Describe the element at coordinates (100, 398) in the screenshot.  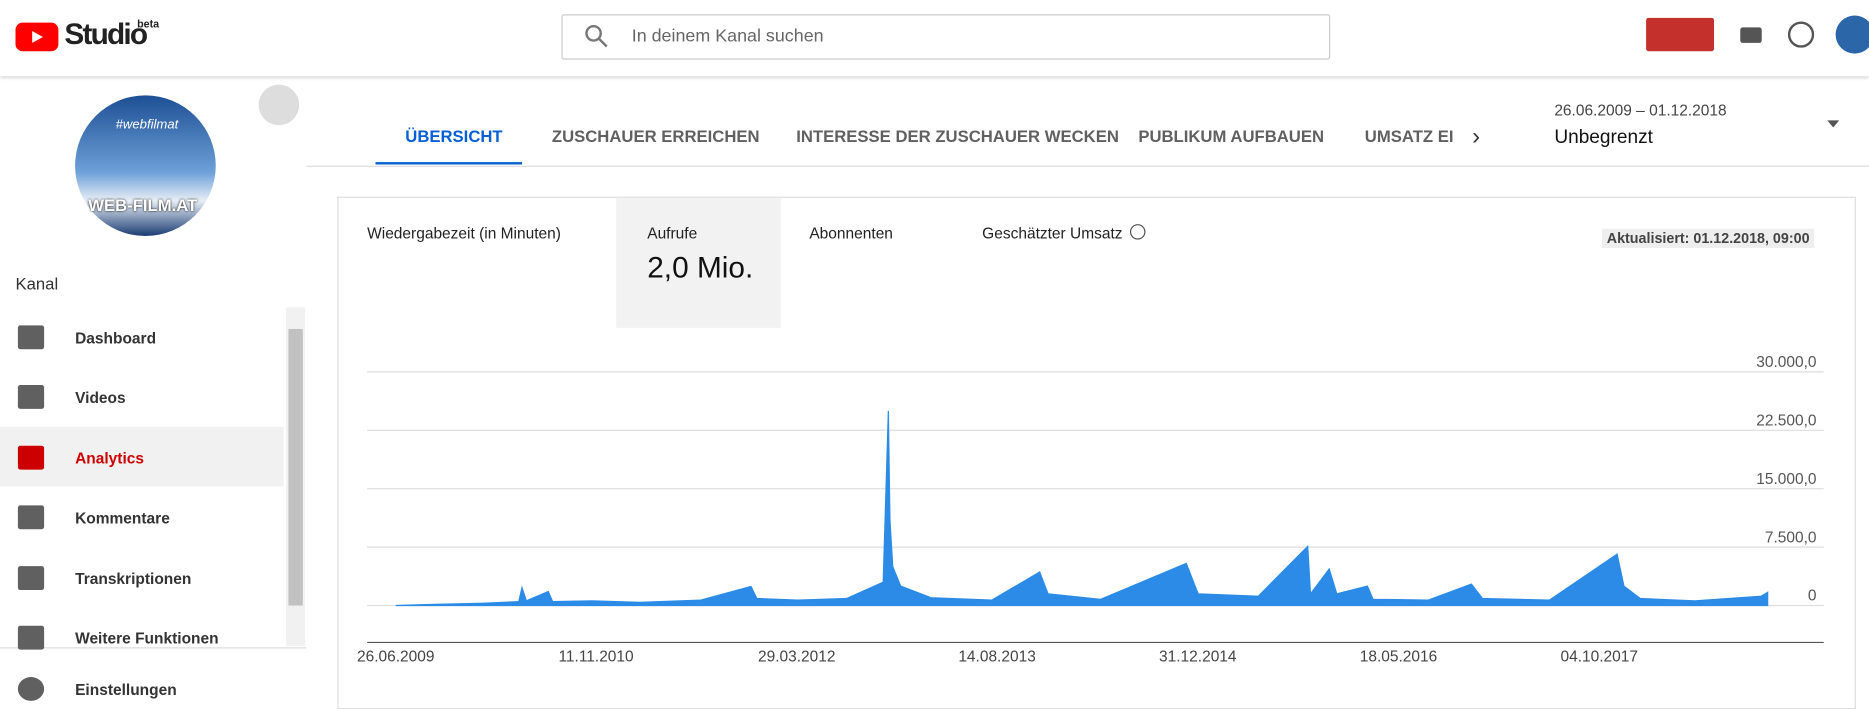
I see `nav-item: Videos` at that location.